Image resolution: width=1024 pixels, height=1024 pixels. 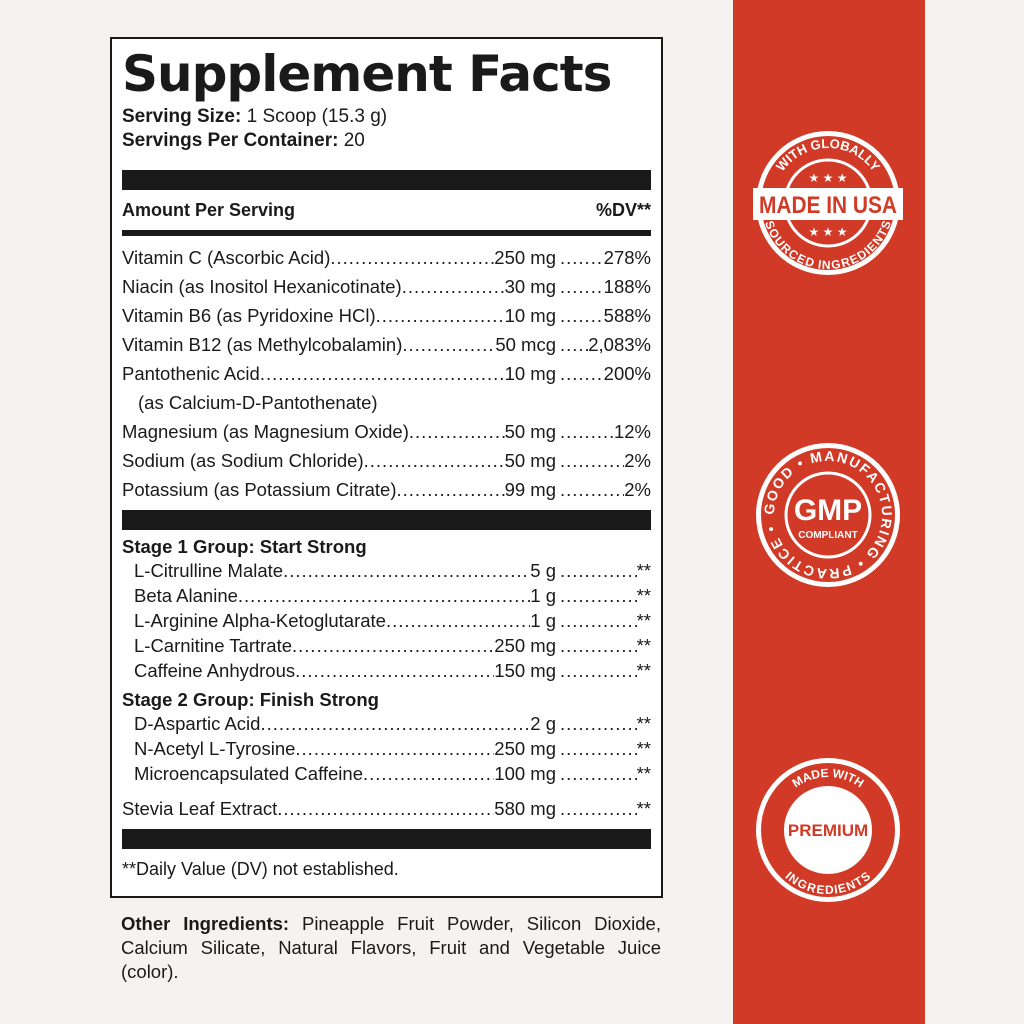 What do you see at coordinates (250, 699) in the screenshot?
I see `stage2-title: Stage 2 Group: Finish Strong` at bounding box center [250, 699].